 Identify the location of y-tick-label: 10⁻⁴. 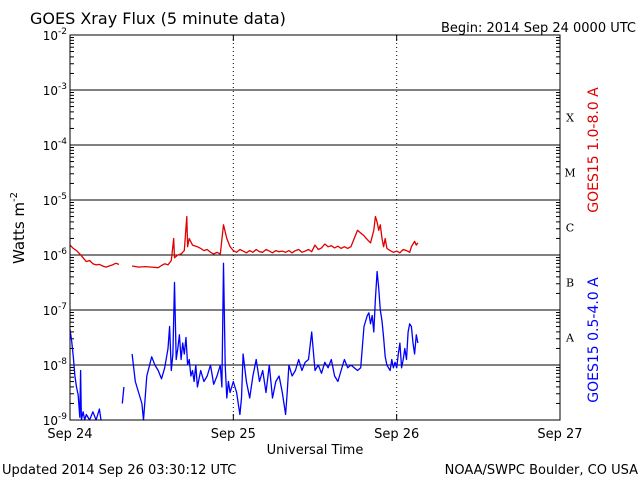
(55, 145).